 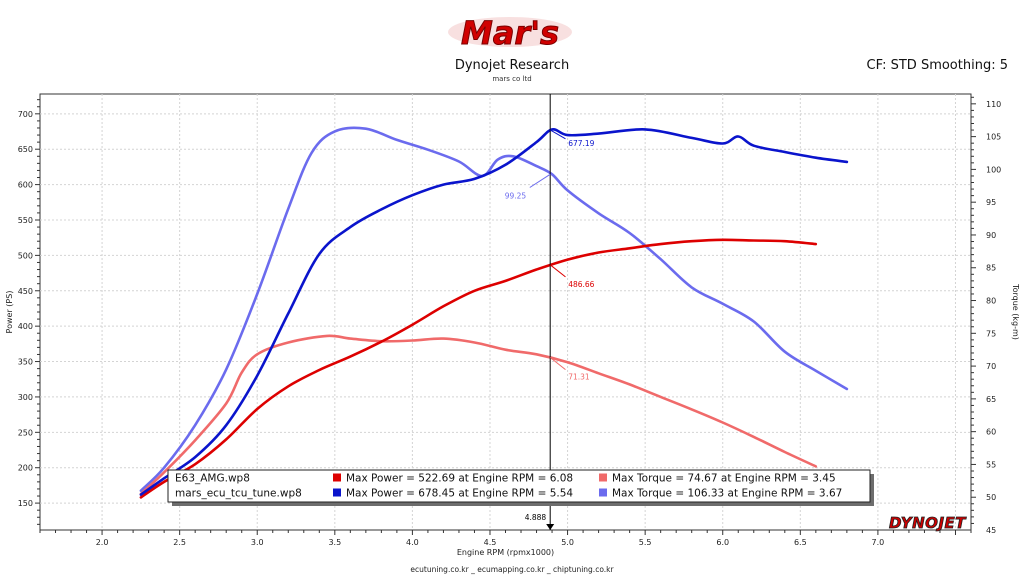 I want to click on mars-logo: Mar's, so click(x=510, y=31).